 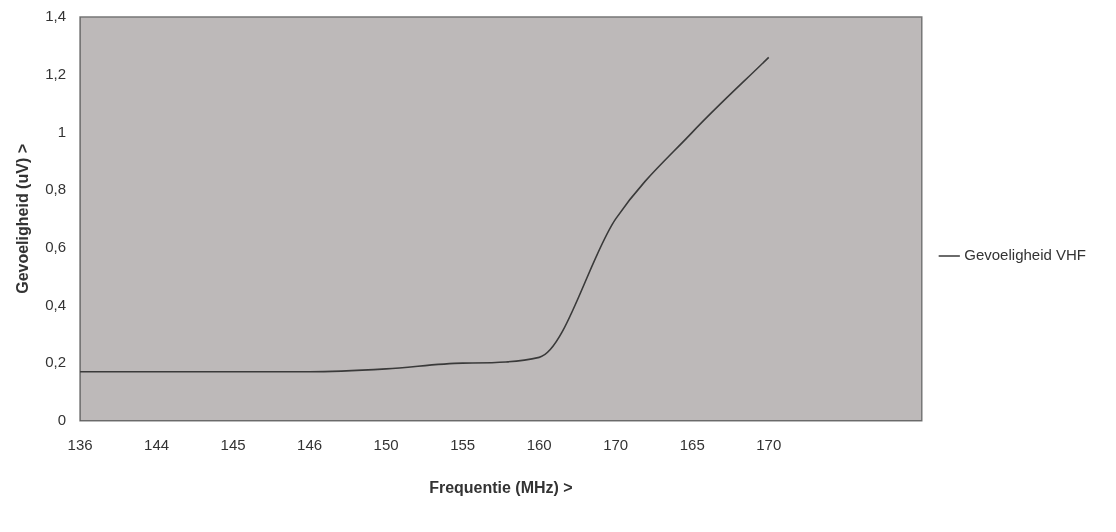 I want to click on x-tick-label: 136, so click(x=80, y=444).